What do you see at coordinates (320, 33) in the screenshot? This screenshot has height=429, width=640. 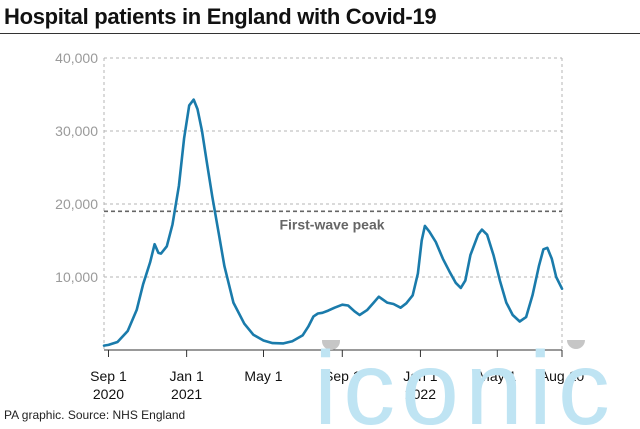 I see `title-rule` at bounding box center [320, 33].